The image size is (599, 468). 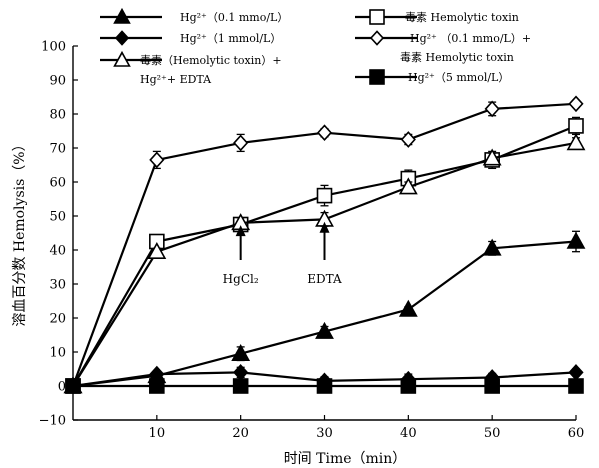 What do you see at coordinates (62, 387) in the screenshot?
I see `y-tick-label: 0` at bounding box center [62, 387].